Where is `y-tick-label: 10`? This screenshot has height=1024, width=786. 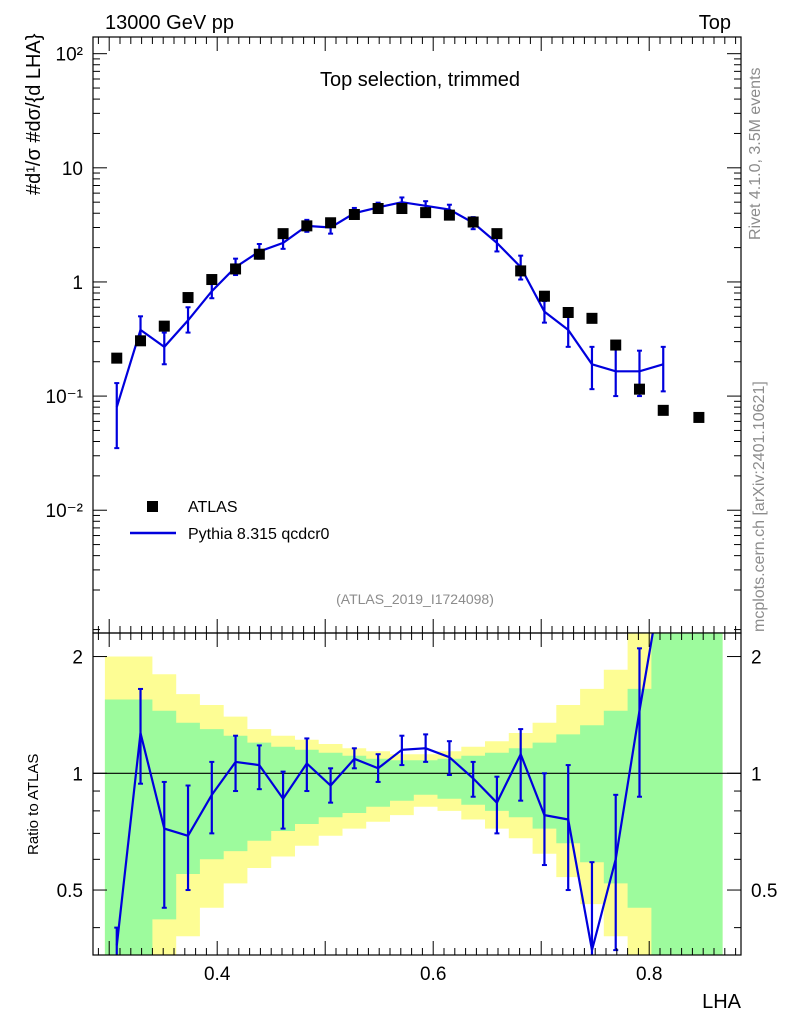 y-tick-label: 10 is located at coordinates (72, 169).